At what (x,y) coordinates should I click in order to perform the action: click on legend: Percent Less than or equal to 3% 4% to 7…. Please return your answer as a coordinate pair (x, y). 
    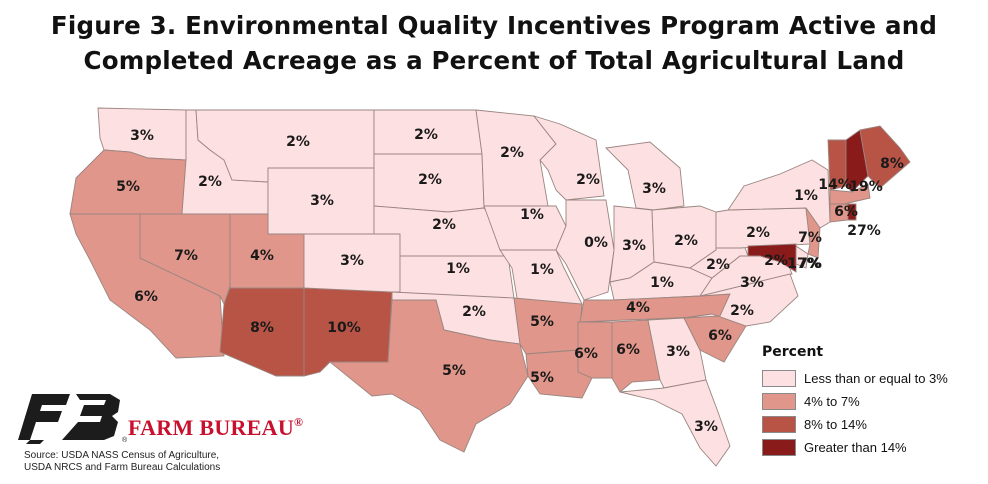
    Looking at the image, I should click on (872, 402).